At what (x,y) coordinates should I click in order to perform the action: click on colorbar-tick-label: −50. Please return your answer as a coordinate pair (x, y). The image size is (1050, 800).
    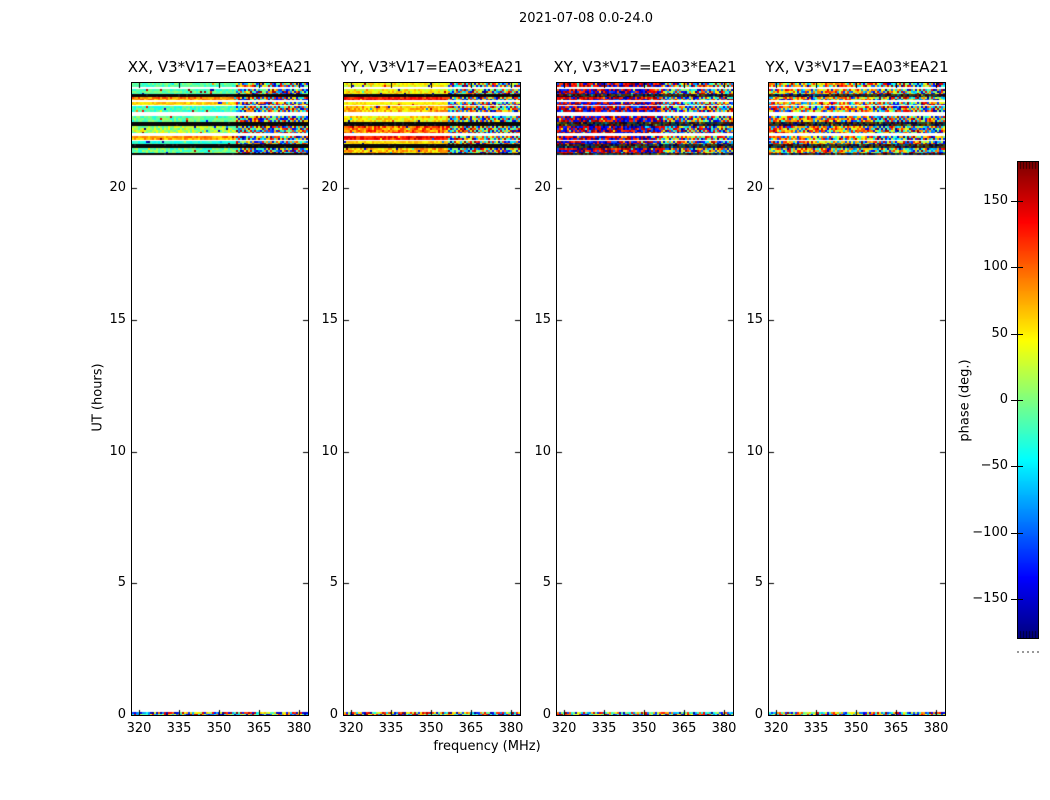
    Looking at the image, I should click on (994, 465).